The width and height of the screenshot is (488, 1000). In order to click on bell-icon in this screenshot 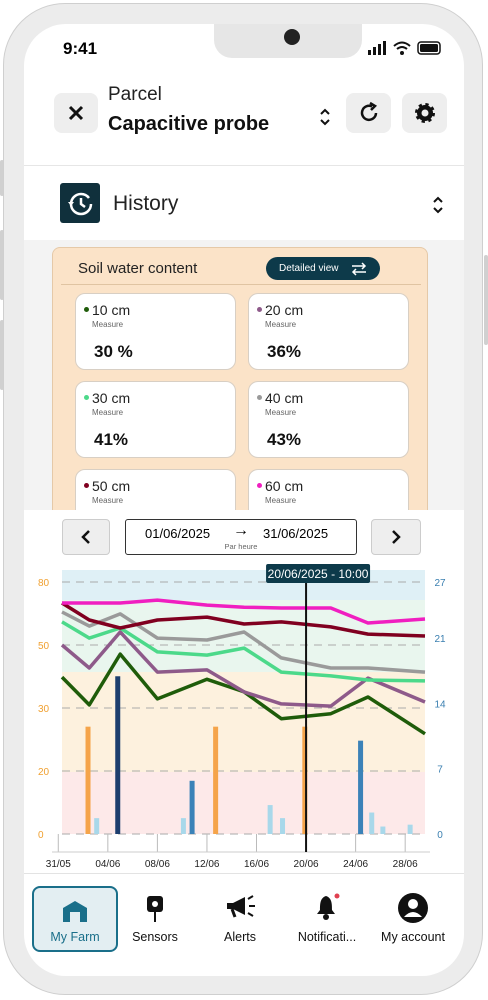, I will do `click(328, 906)`.